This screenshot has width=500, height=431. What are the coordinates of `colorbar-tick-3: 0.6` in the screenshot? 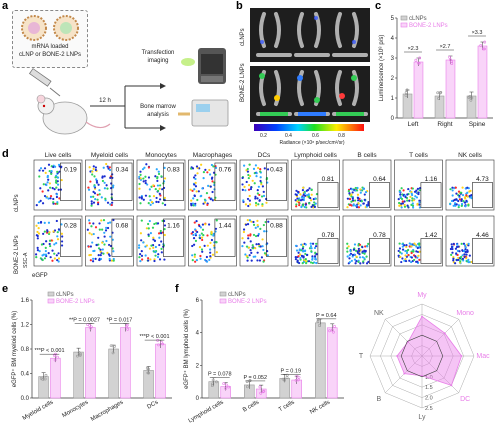 It's located at (315, 136).